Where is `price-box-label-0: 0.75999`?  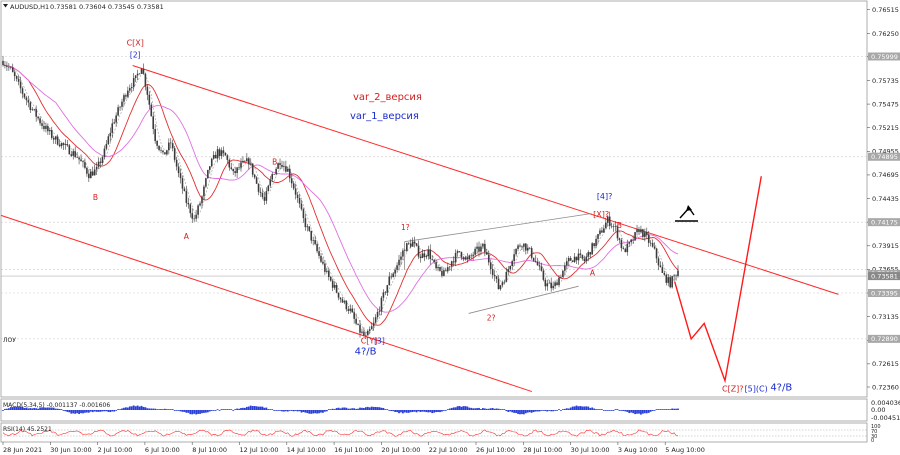 price-box-label-0: 0.75999 is located at coordinates (884, 57).